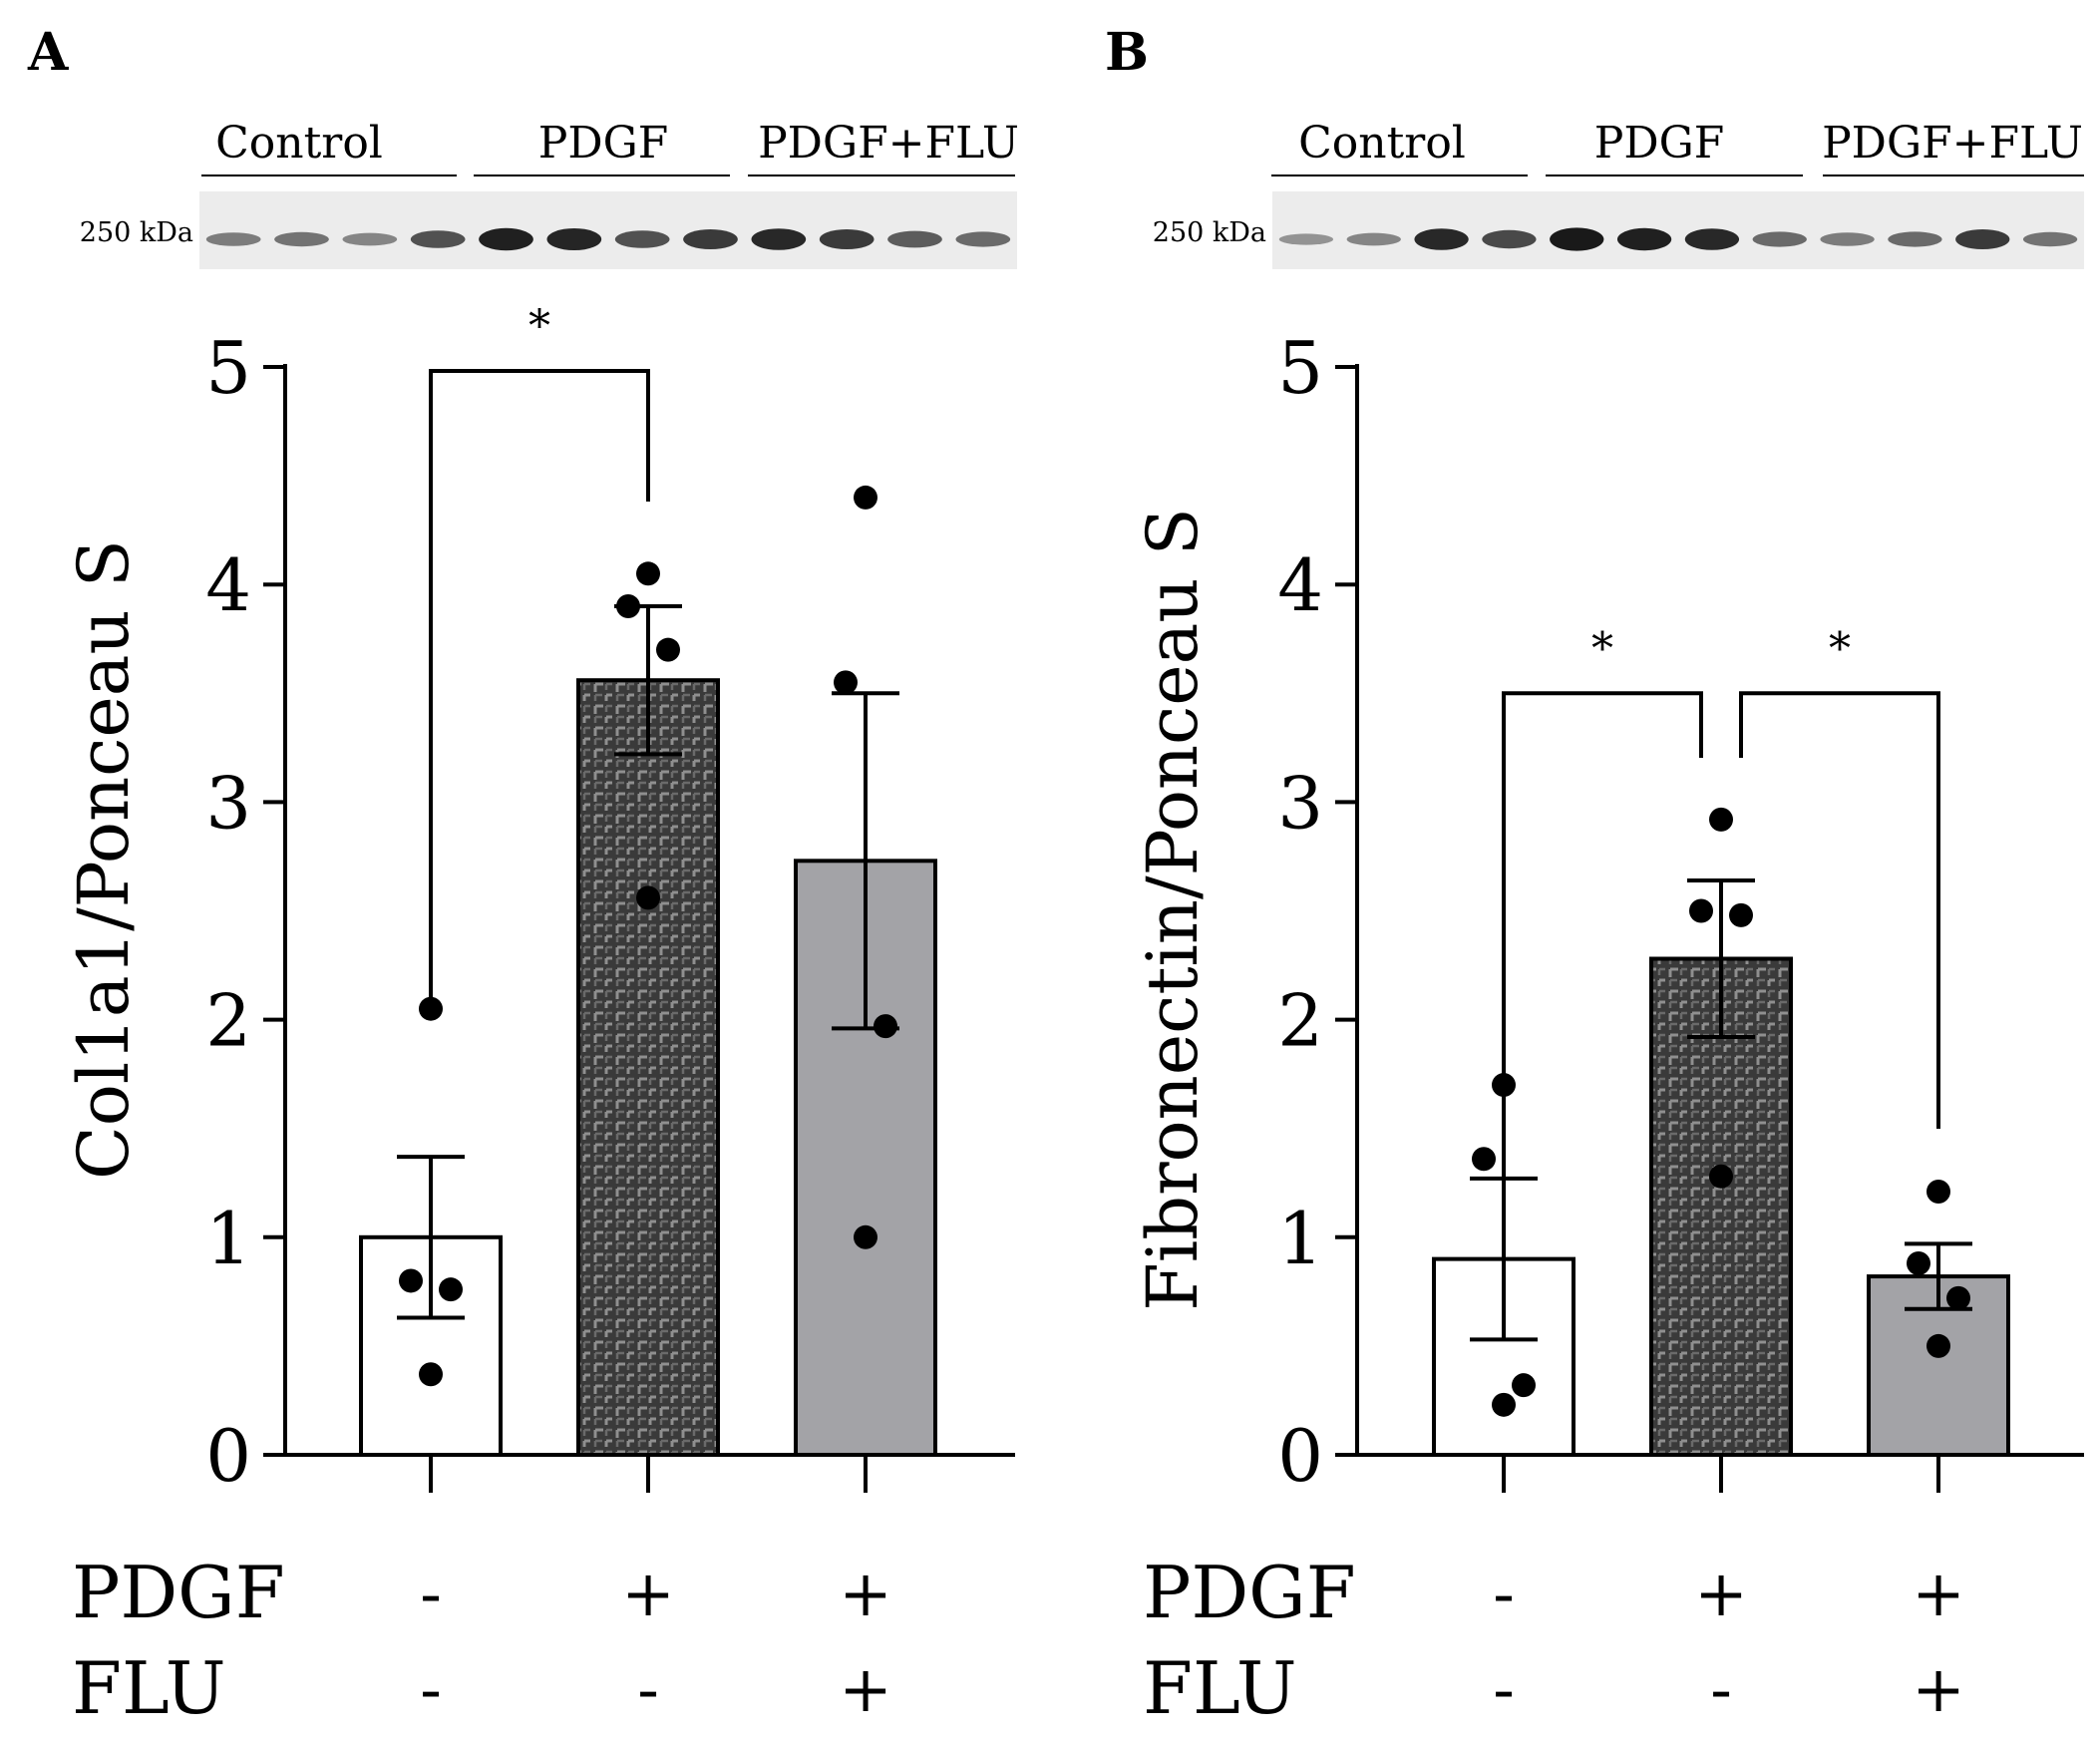  What do you see at coordinates (1127, 52) in the screenshot?
I see `panel-label: B` at bounding box center [1127, 52].